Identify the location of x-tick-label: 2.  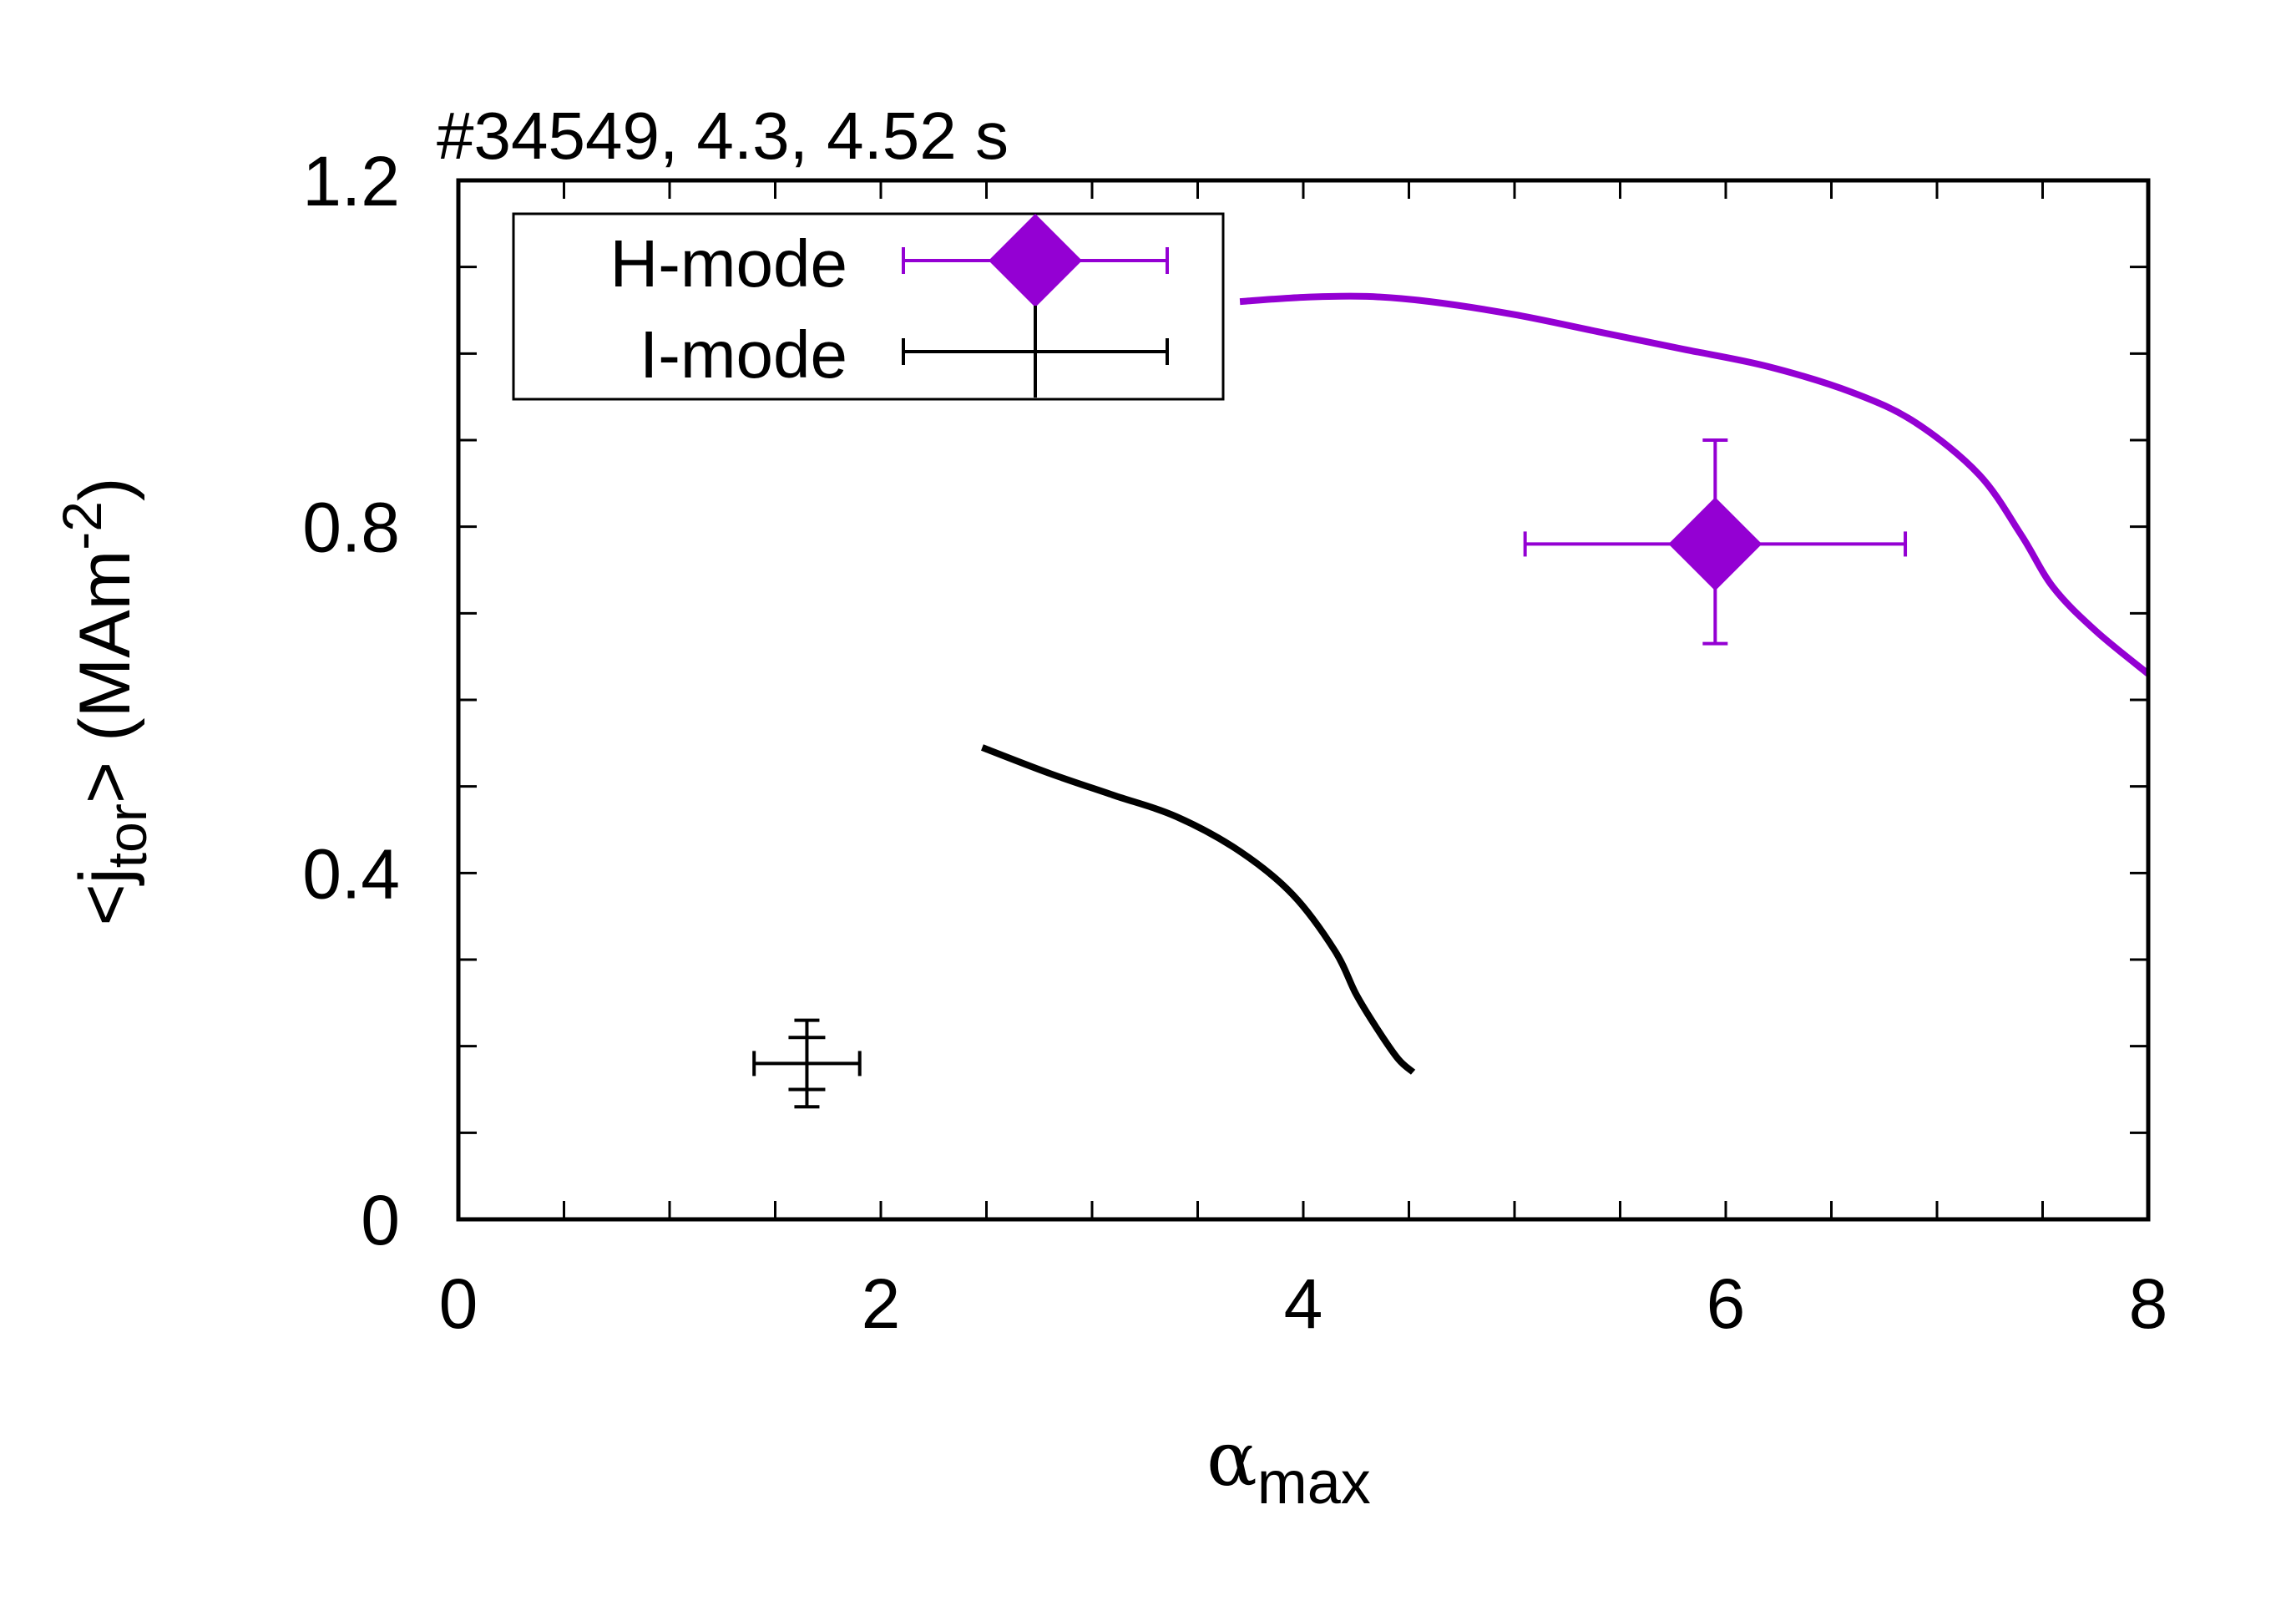
(881, 1303).